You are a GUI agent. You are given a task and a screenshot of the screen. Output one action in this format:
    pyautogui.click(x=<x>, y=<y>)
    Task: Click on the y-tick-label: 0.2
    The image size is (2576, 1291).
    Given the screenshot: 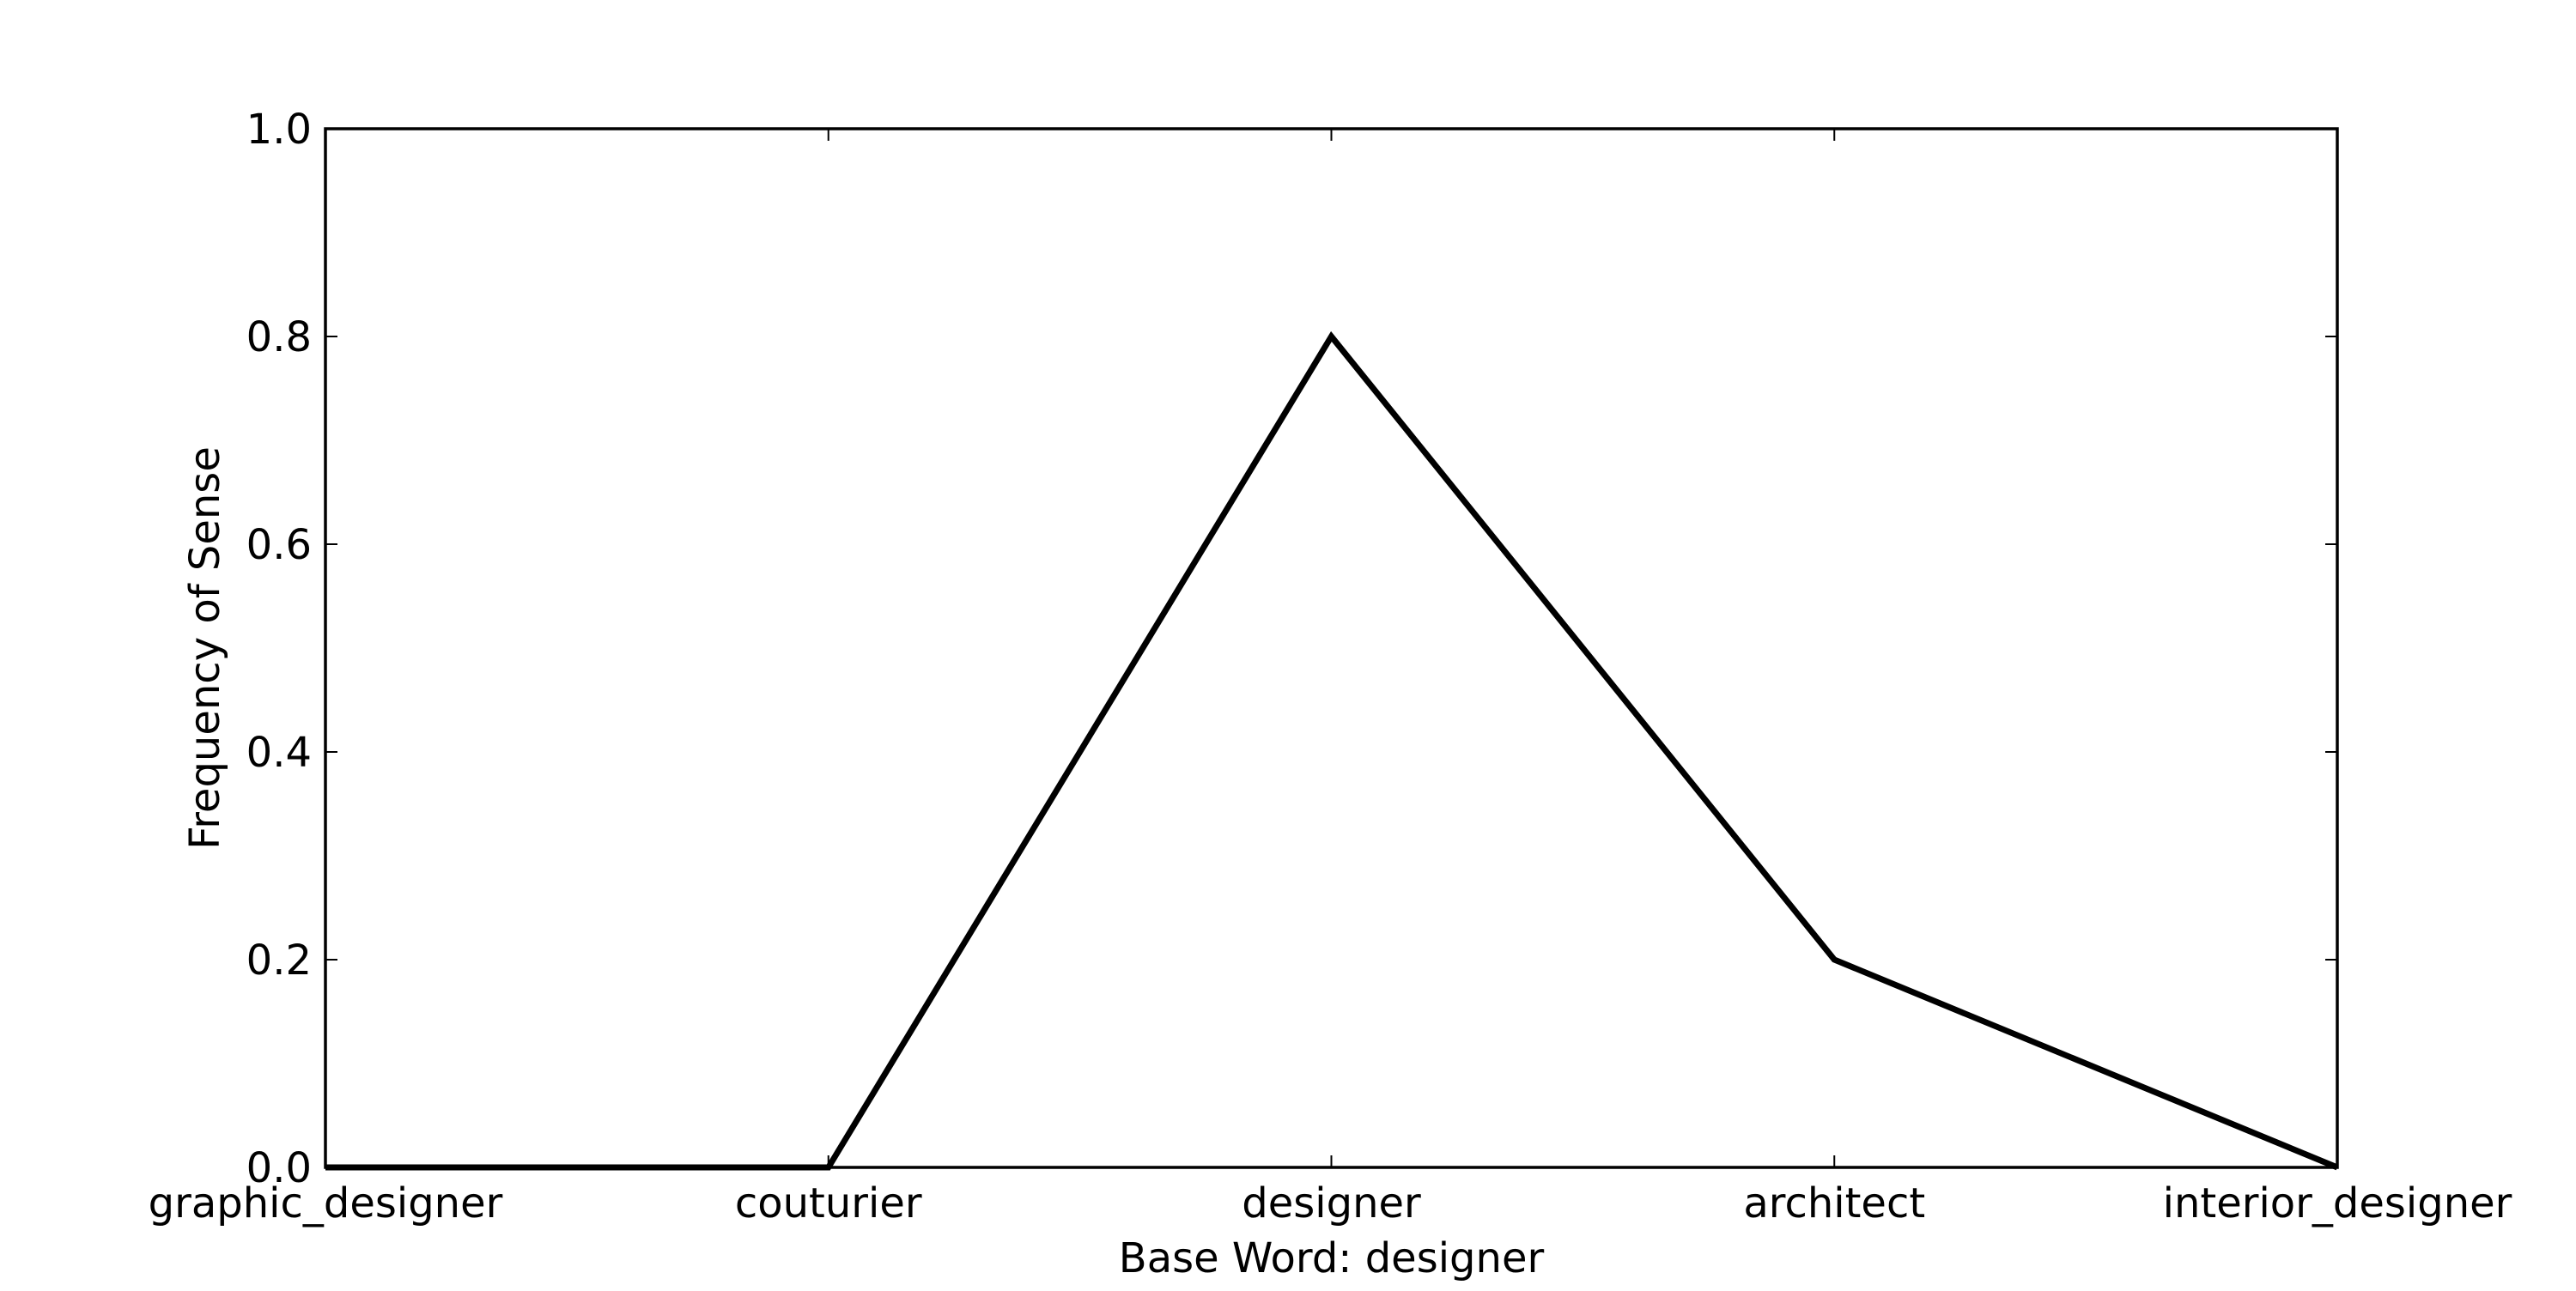 What is the action you would take?
    pyautogui.click(x=279, y=961)
    